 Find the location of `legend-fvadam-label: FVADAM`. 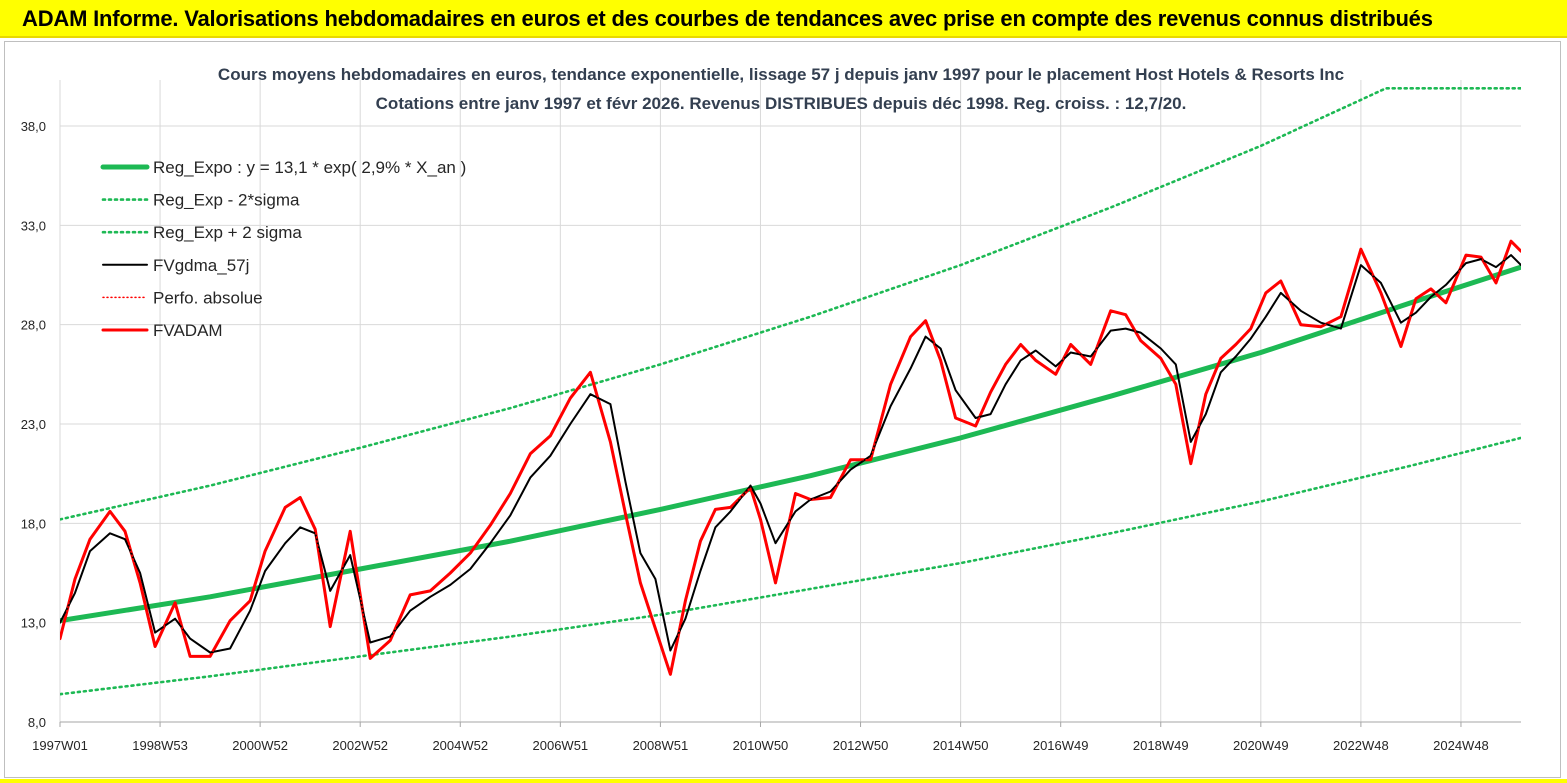

legend-fvadam-label: FVADAM is located at coordinates (188, 330).